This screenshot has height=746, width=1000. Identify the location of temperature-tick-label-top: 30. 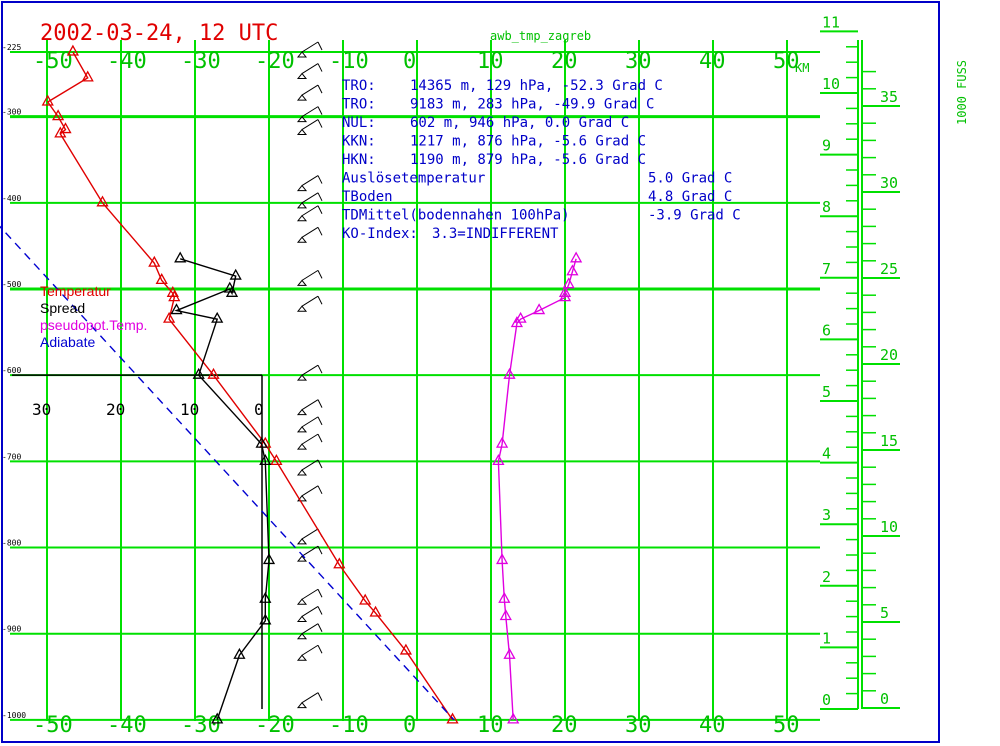
(638, 61).